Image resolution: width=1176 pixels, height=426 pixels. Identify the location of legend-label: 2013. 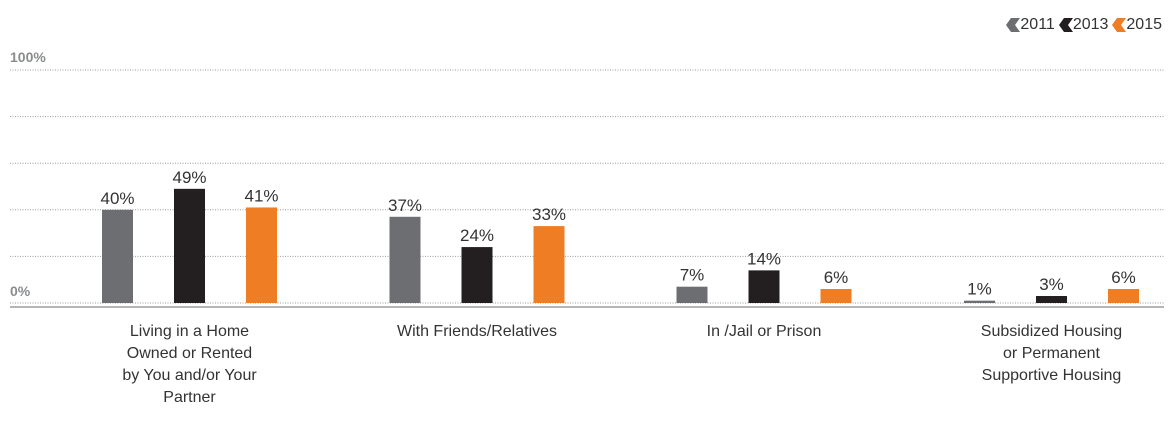
(1090, 24).